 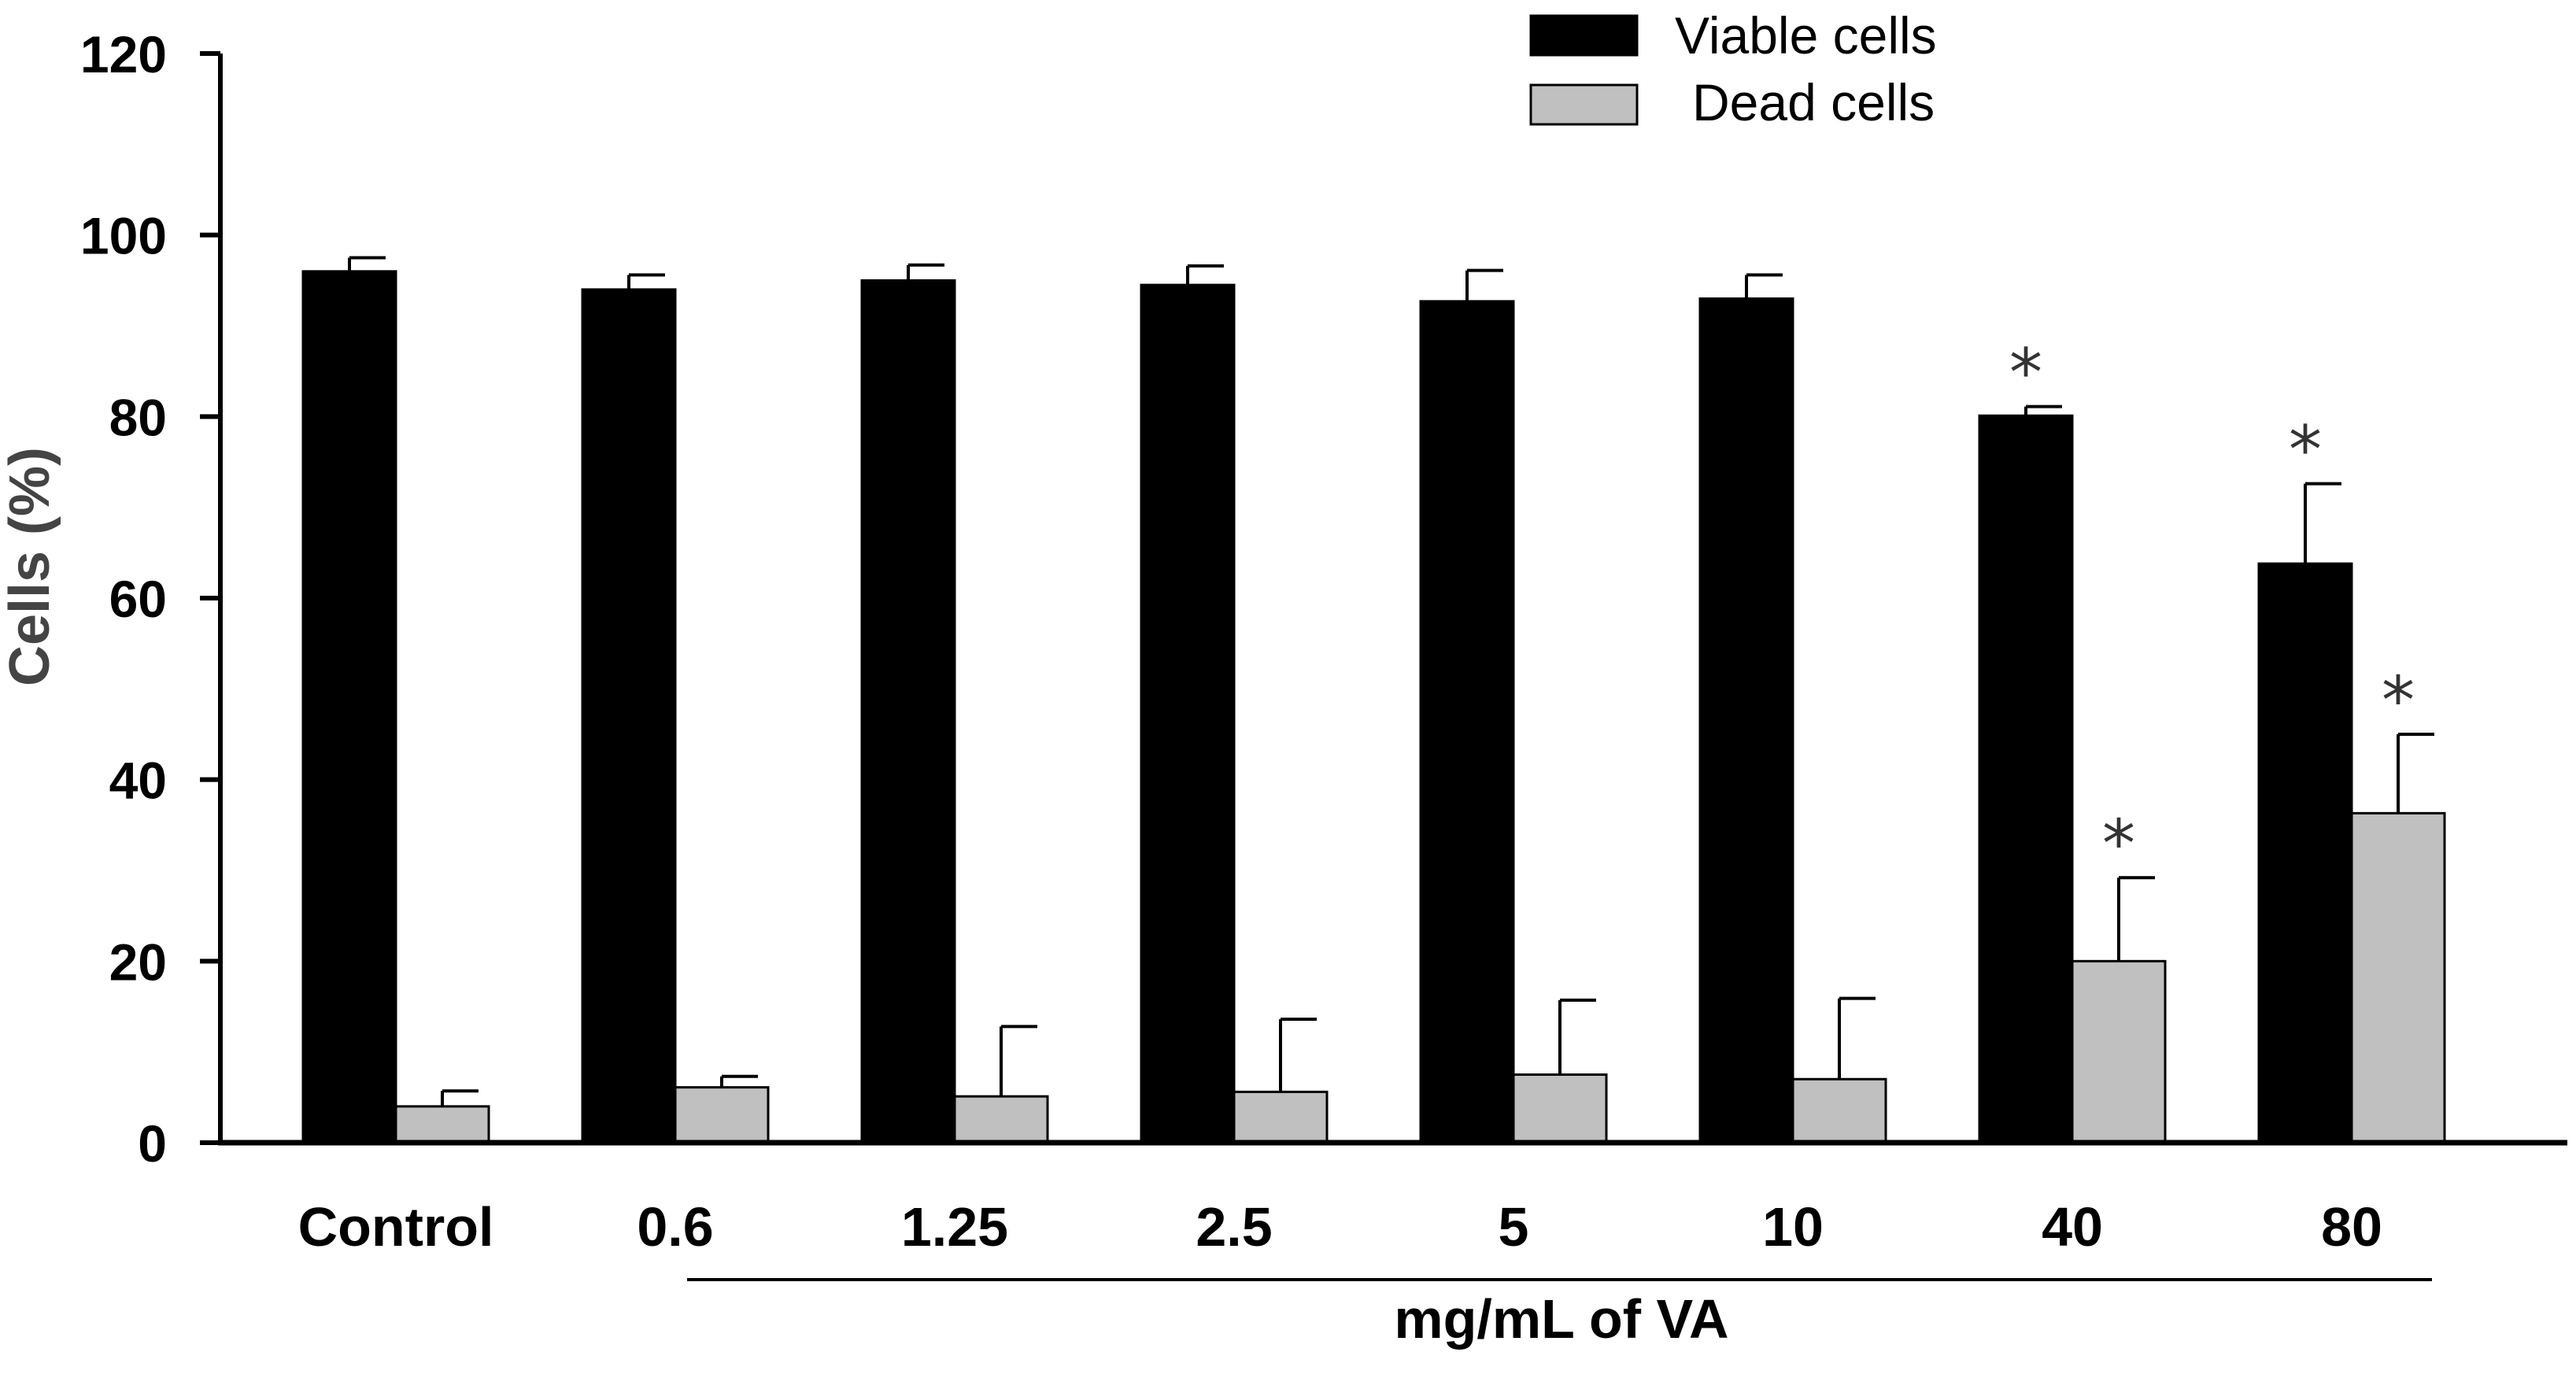 What do you see at coordinates (123, 54) in the screenshot?
I see `y-tick-label: 120` at bounding box center [123, 54].